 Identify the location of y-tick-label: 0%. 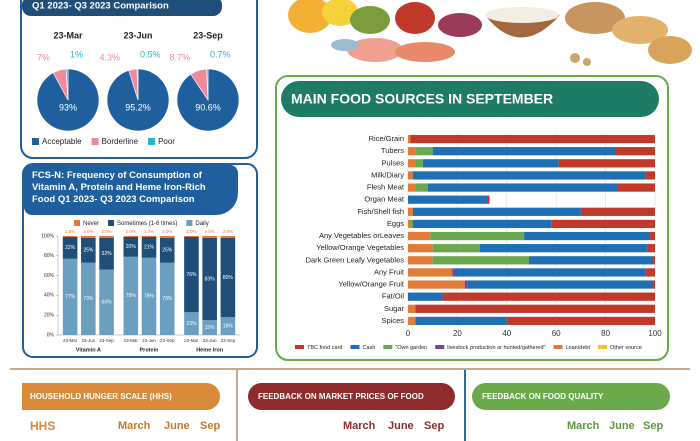
(51, 335).